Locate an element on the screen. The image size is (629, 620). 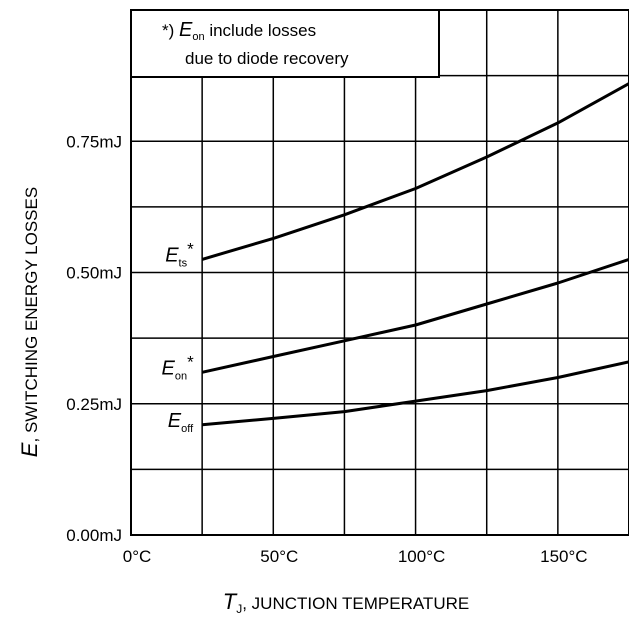
x-axis-sub: J is located at coordinates (239, 609).